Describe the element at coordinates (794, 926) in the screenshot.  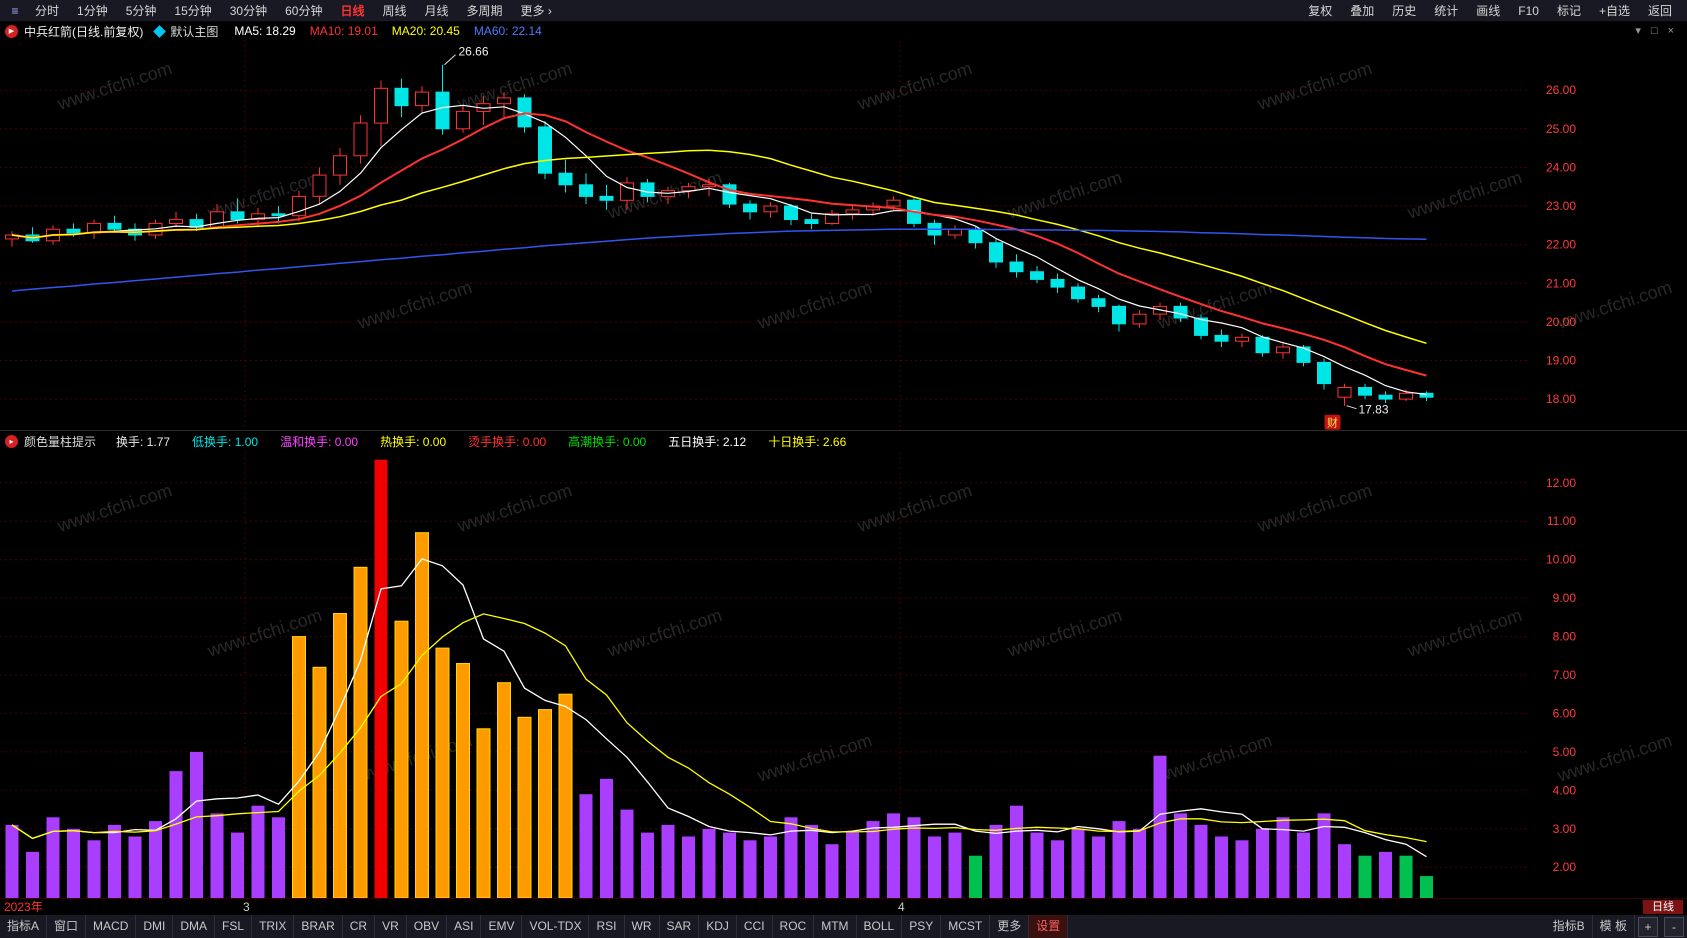
I see `toolbar-item-roc: ROC` at that location.